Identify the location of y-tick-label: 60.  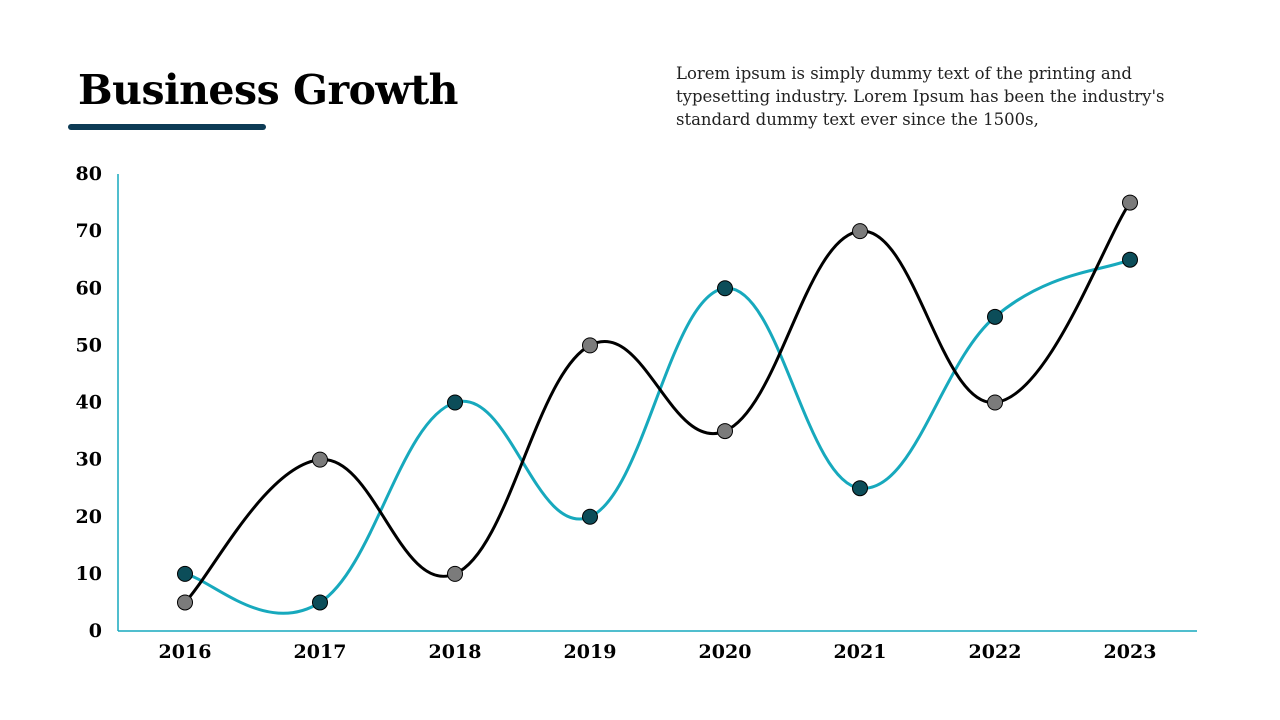
(89, 288).